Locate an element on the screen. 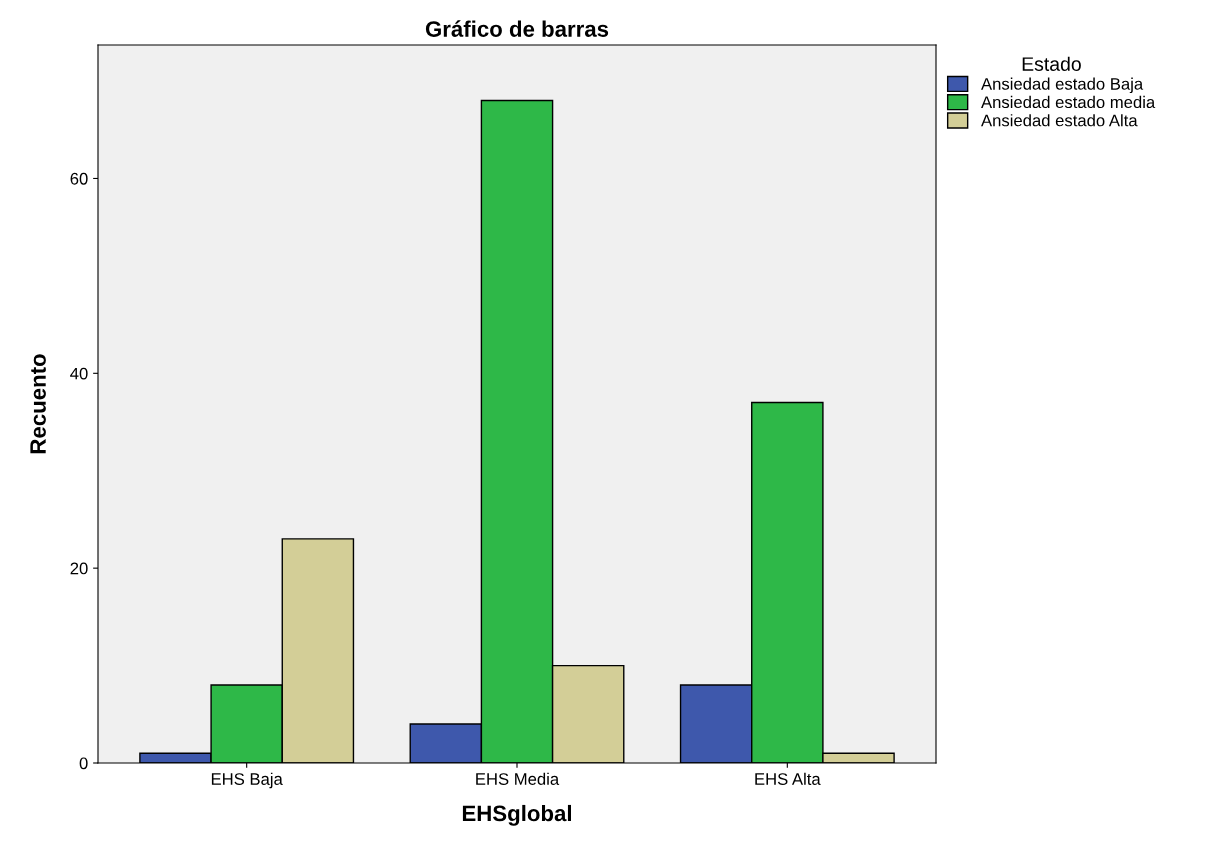 Image resolution: width=1206 pixels, height=844 pixels. legend-title: Estado is located at coordinates (1051, 63).